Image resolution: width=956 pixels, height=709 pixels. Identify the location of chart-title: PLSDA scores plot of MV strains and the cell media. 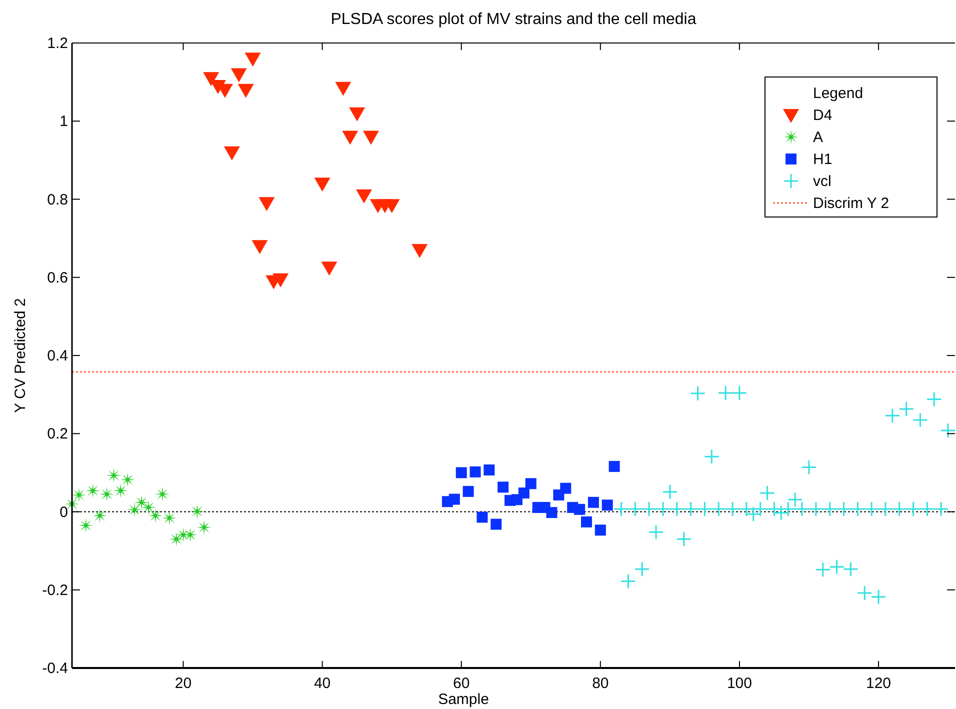
(513, 19).